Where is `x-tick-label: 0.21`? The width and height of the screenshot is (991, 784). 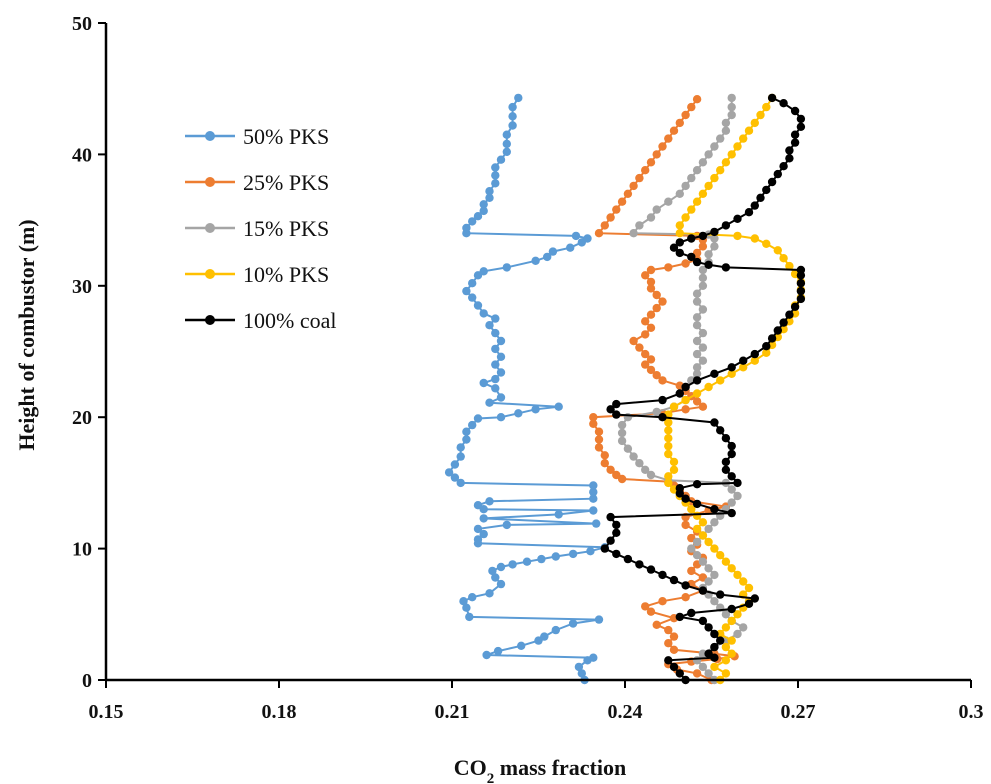 x-tick-label: 0.21 is located at coordinates (452, 712).